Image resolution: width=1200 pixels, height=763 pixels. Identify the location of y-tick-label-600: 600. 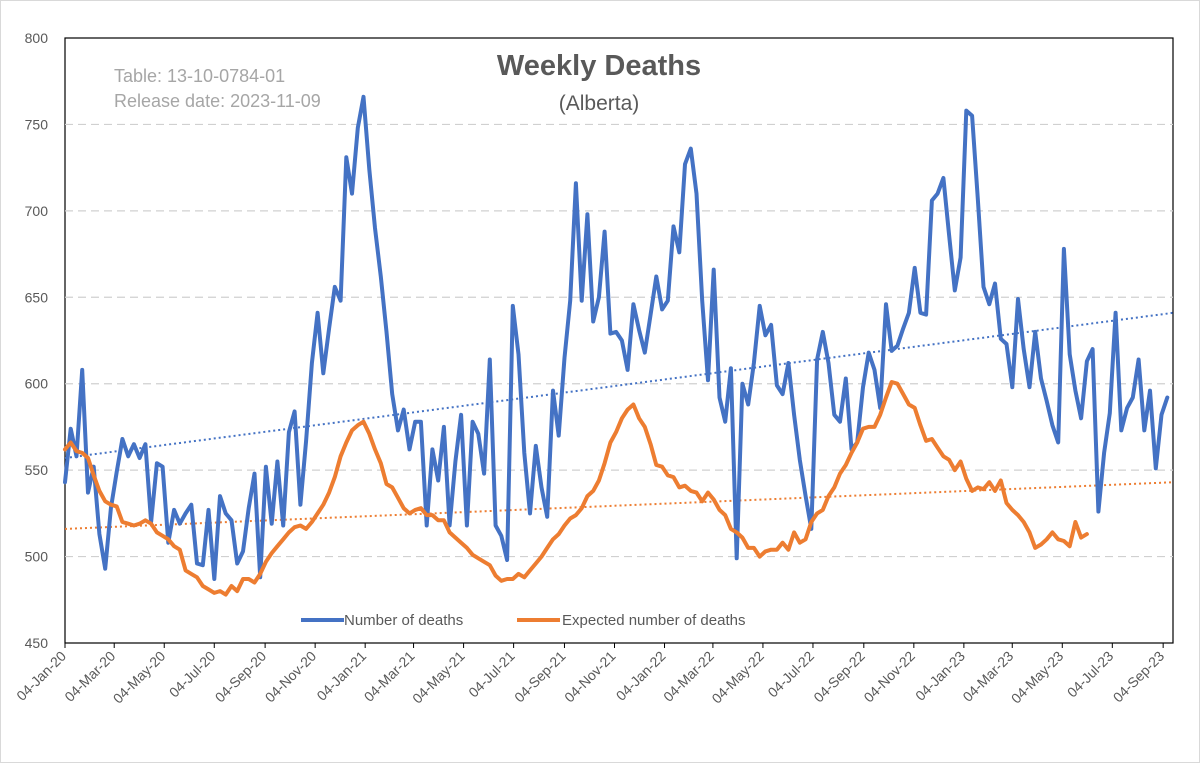
(37, 384).